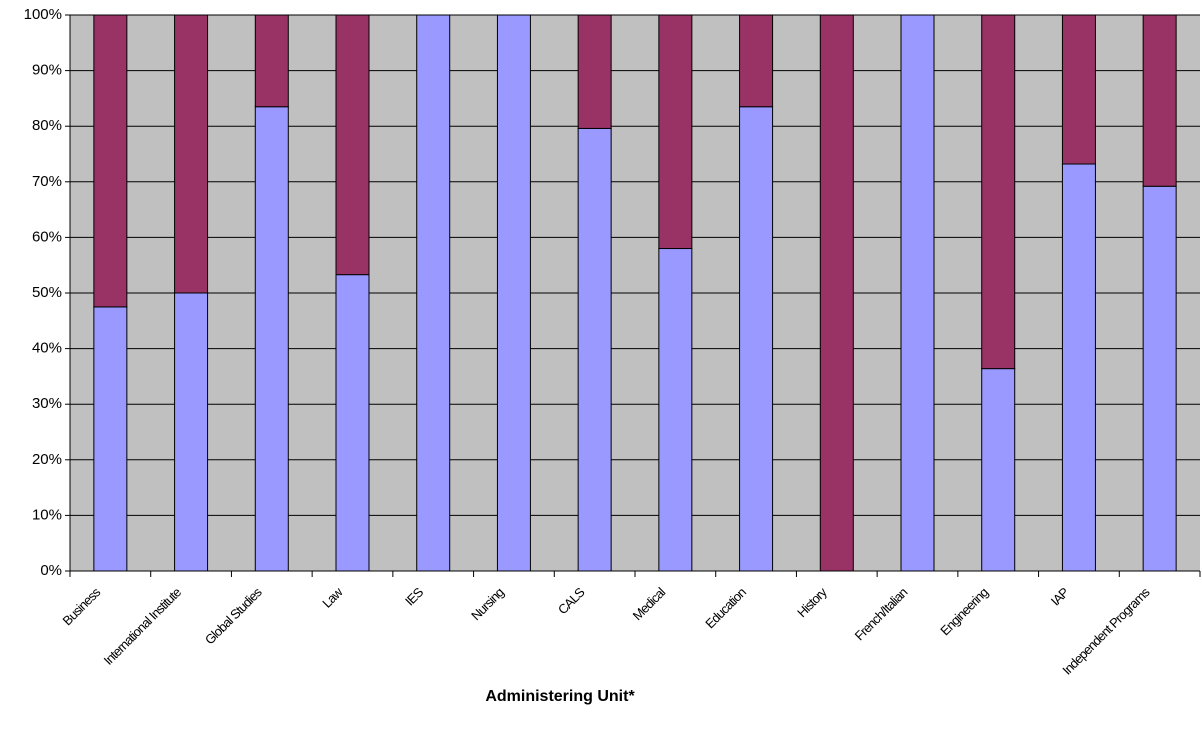  Describe the element at coordinates (47, 403) in the screenshot. I see `y-tick-label: 30%` at that location.